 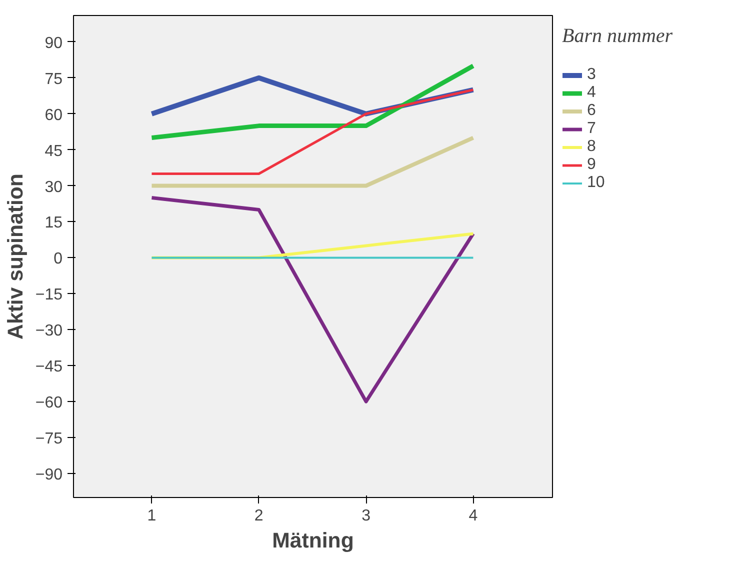 What do you see at coordinates (473, 516) in the screenshot?
I see `x-tick-label: 4` at bounding box center [473, 516].